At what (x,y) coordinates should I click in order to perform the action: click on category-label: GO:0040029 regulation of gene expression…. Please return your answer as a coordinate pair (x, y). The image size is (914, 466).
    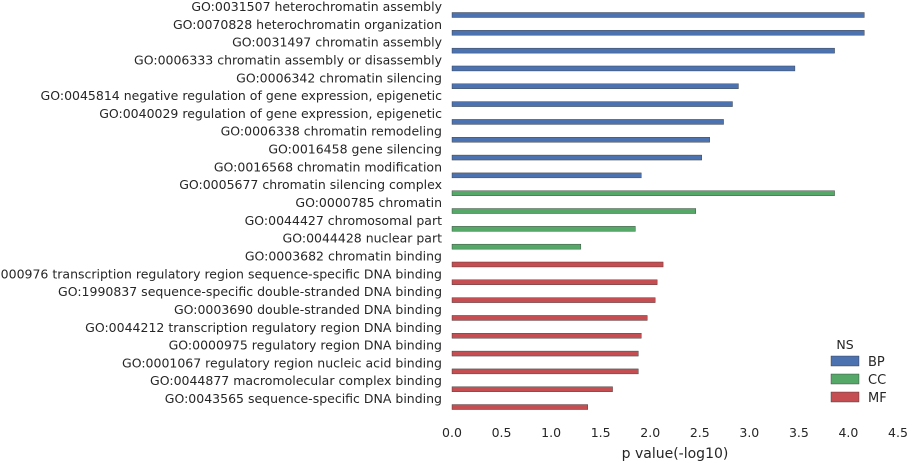
    Looking at the image, I should click on (270, 113).